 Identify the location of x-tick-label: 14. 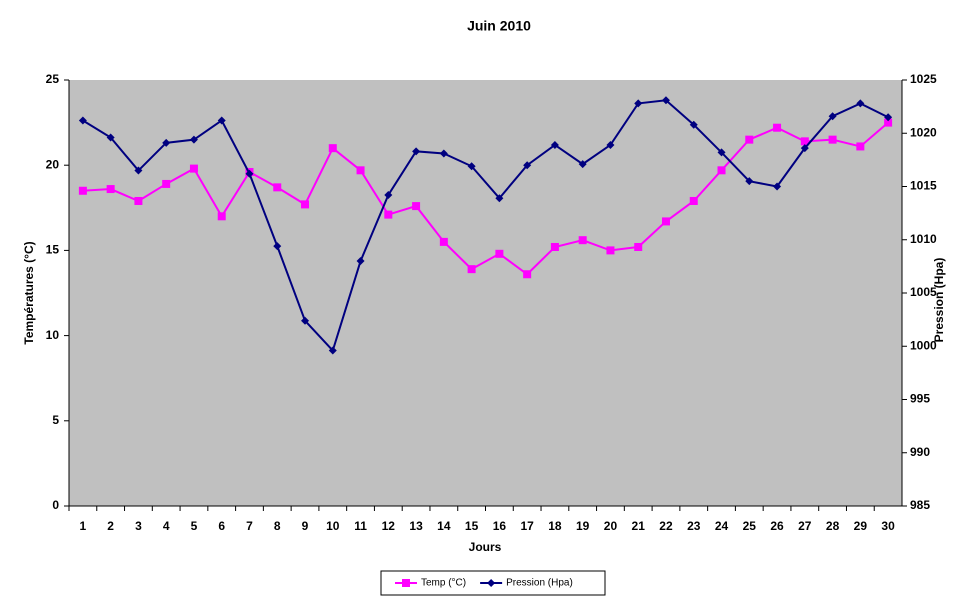
(444, 526).